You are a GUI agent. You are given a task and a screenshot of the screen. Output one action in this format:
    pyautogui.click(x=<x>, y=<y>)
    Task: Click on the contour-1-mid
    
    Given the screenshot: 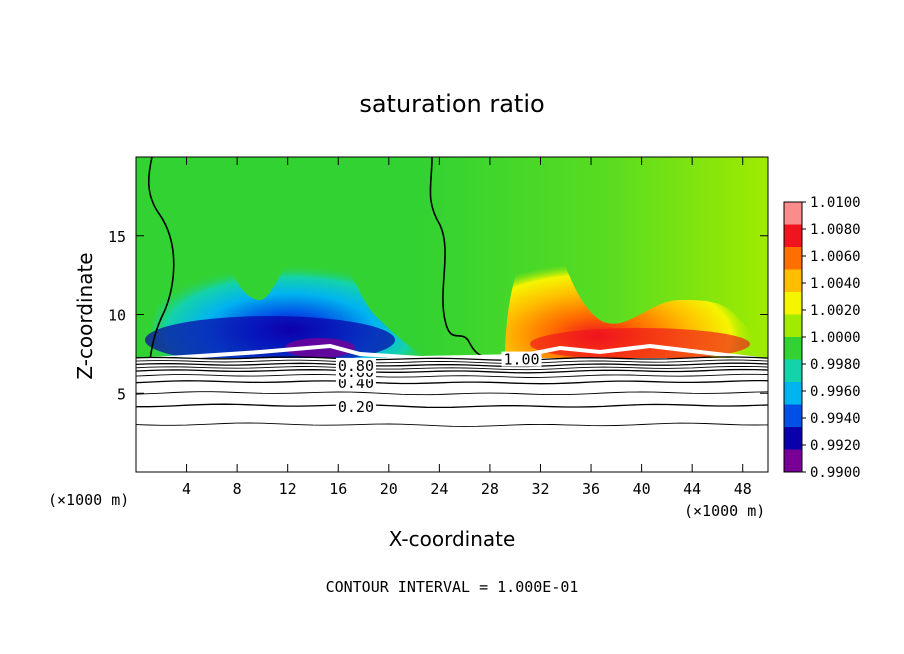 What is the action you would take?
    pyautogui.click(x=460, y=258)
    